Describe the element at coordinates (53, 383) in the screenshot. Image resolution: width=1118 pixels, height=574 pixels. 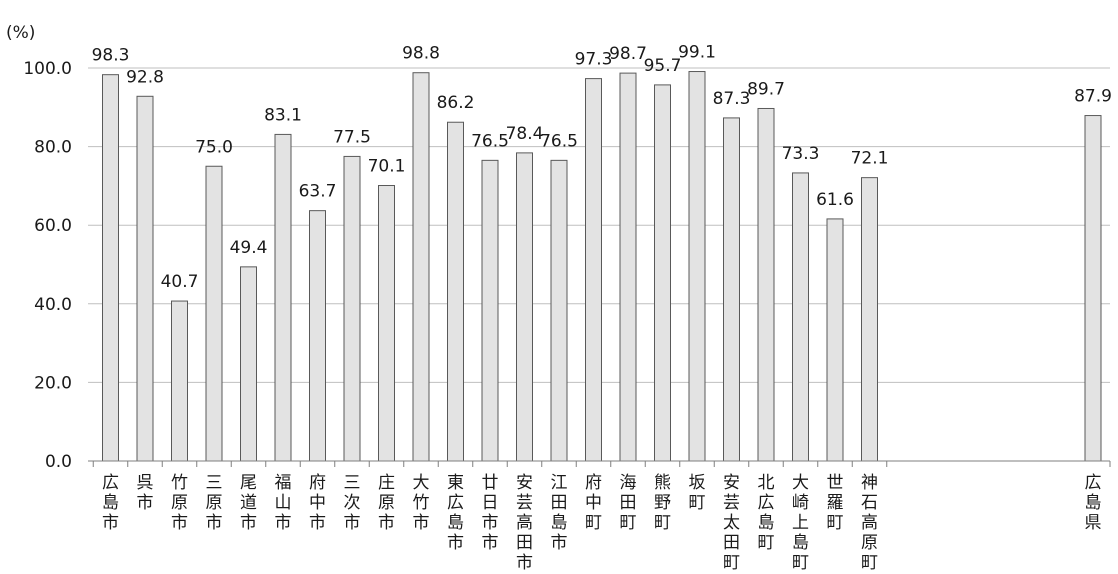
I see `y-tick-label: 20.0` at that location.